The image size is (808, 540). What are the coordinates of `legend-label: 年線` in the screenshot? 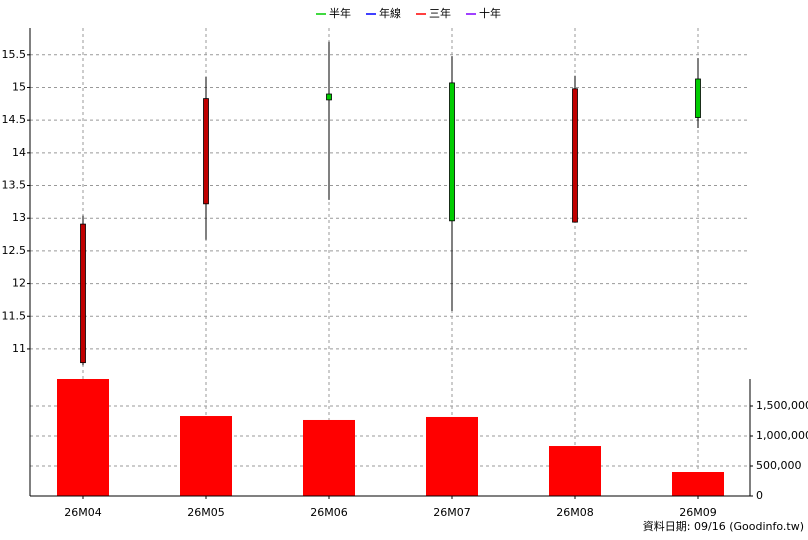 It's located at (390, 13).